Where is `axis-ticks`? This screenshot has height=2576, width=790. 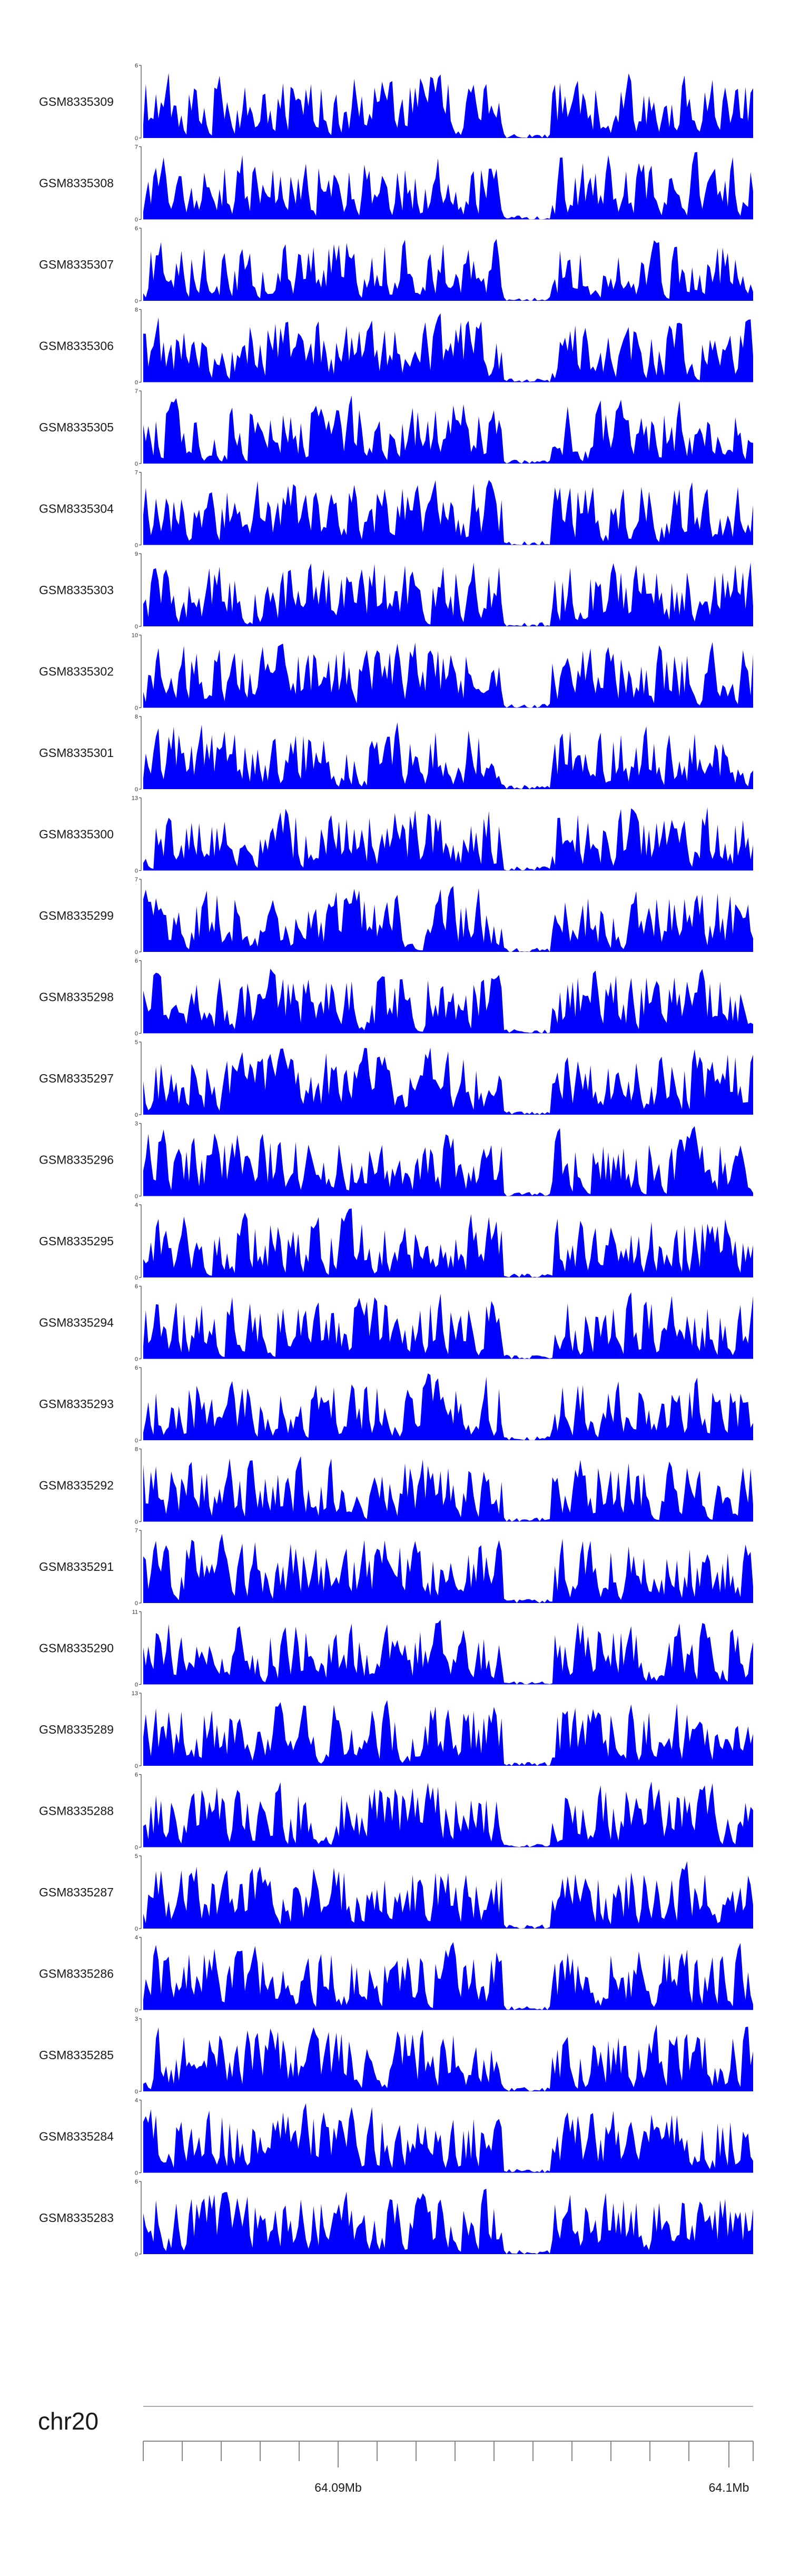 axis-ticks is located at coordinates (448, 2454).